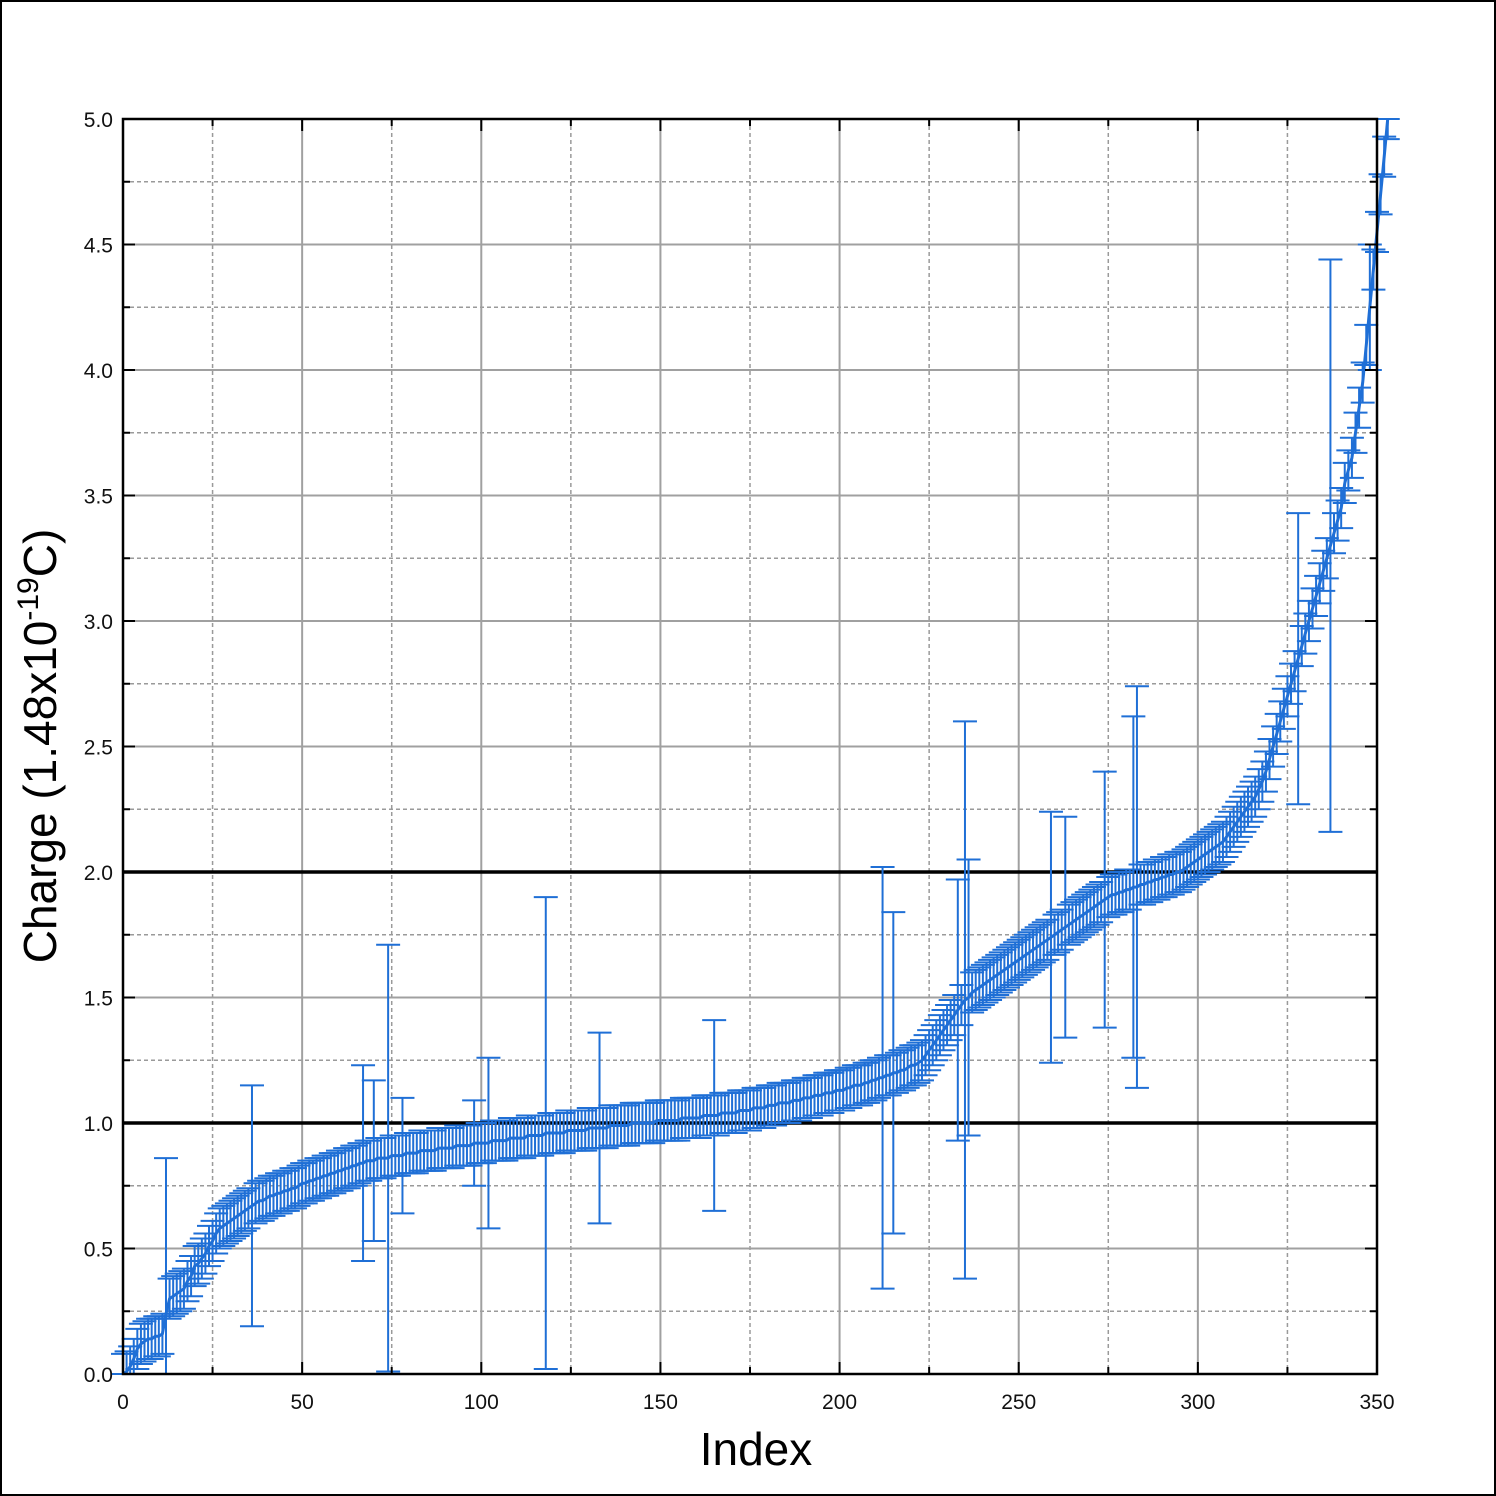 This screenshot has width=1496, height=1496. I want to click on x-tick-label: 350, so click(1376, 1402).